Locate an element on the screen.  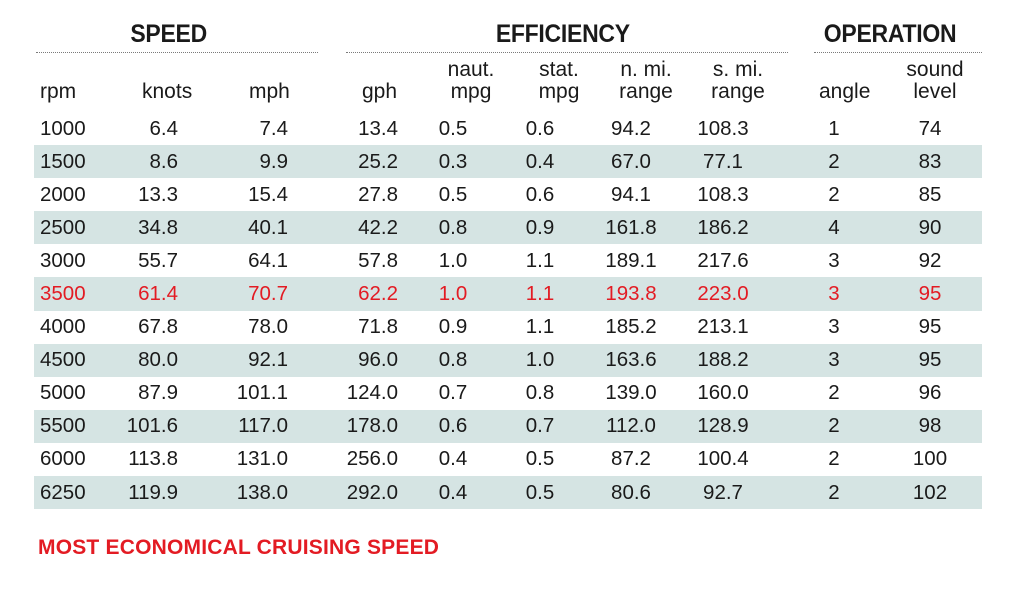
cell-rpm: 6000 is located at coordinates (63, 459).